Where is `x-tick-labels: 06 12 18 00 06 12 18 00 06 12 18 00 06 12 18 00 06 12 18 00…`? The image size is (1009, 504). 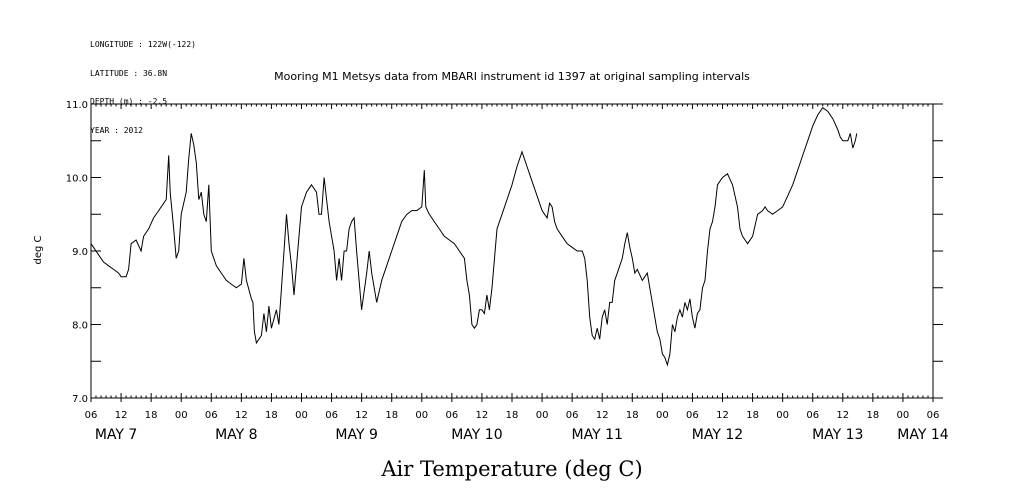
x-tick-labels: 06 12 18 00 06 12 18 00 06 12 18 00 06 12 18 00 06 12 18 00… is located at coordinates (512, 415).